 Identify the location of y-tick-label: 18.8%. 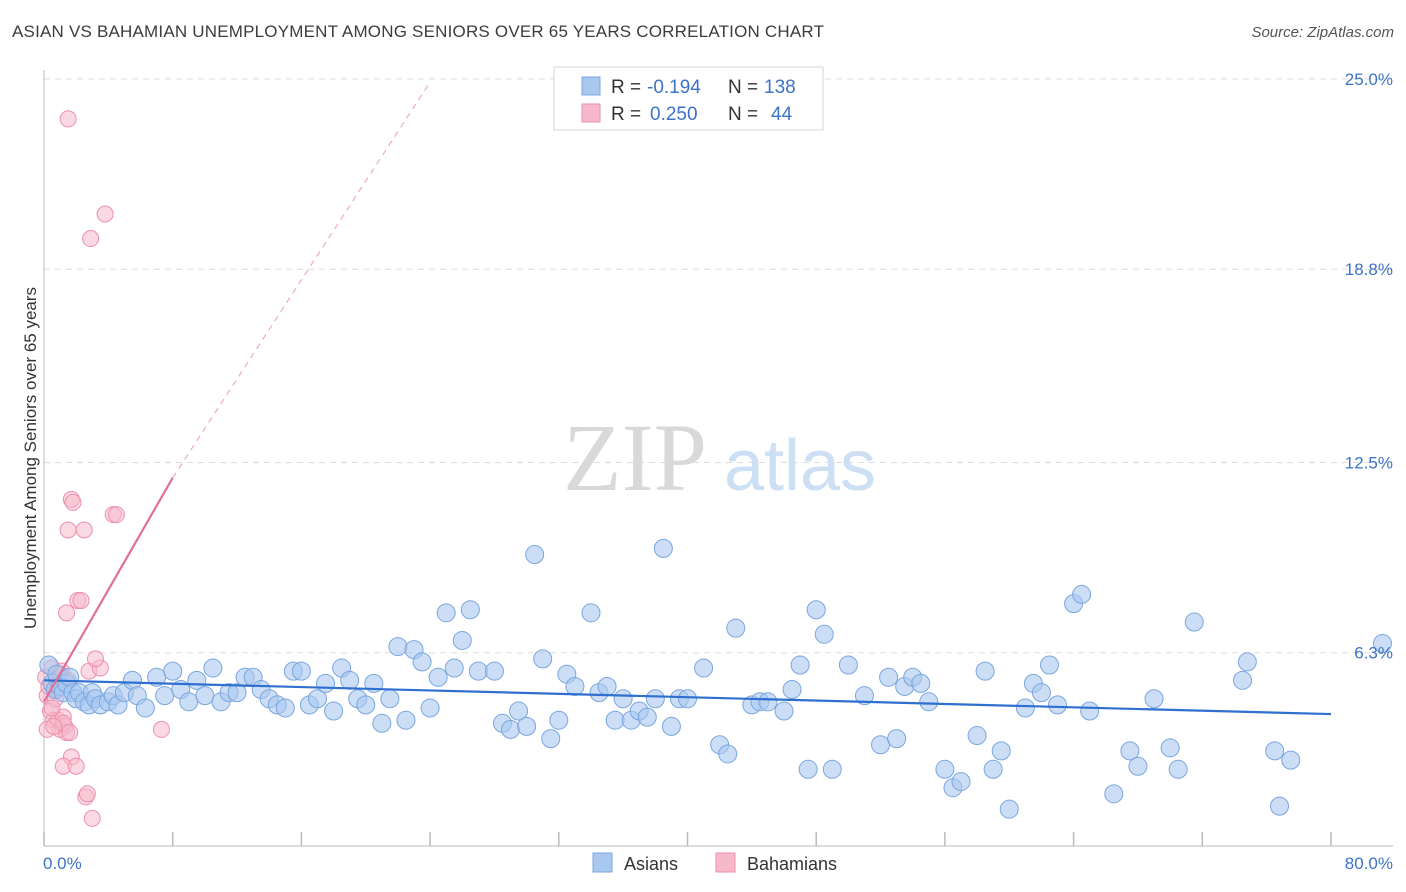
(1369, 269).